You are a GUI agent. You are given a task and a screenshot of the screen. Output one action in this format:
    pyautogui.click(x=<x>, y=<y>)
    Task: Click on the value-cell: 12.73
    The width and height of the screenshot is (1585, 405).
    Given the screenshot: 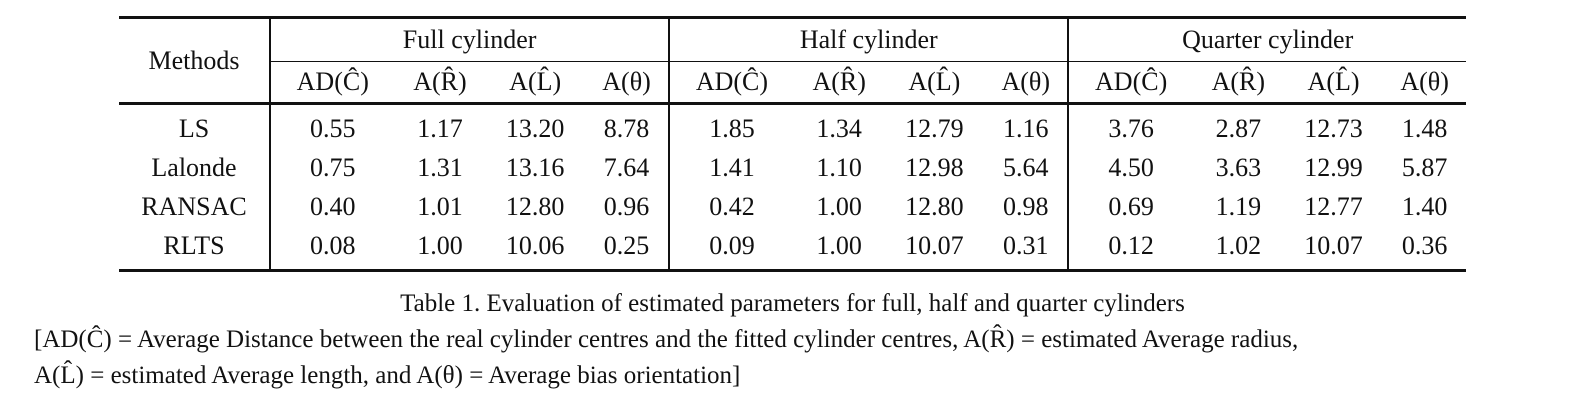 What is the action you would take?
    pyautogui.click(x=1333, y=128)
    